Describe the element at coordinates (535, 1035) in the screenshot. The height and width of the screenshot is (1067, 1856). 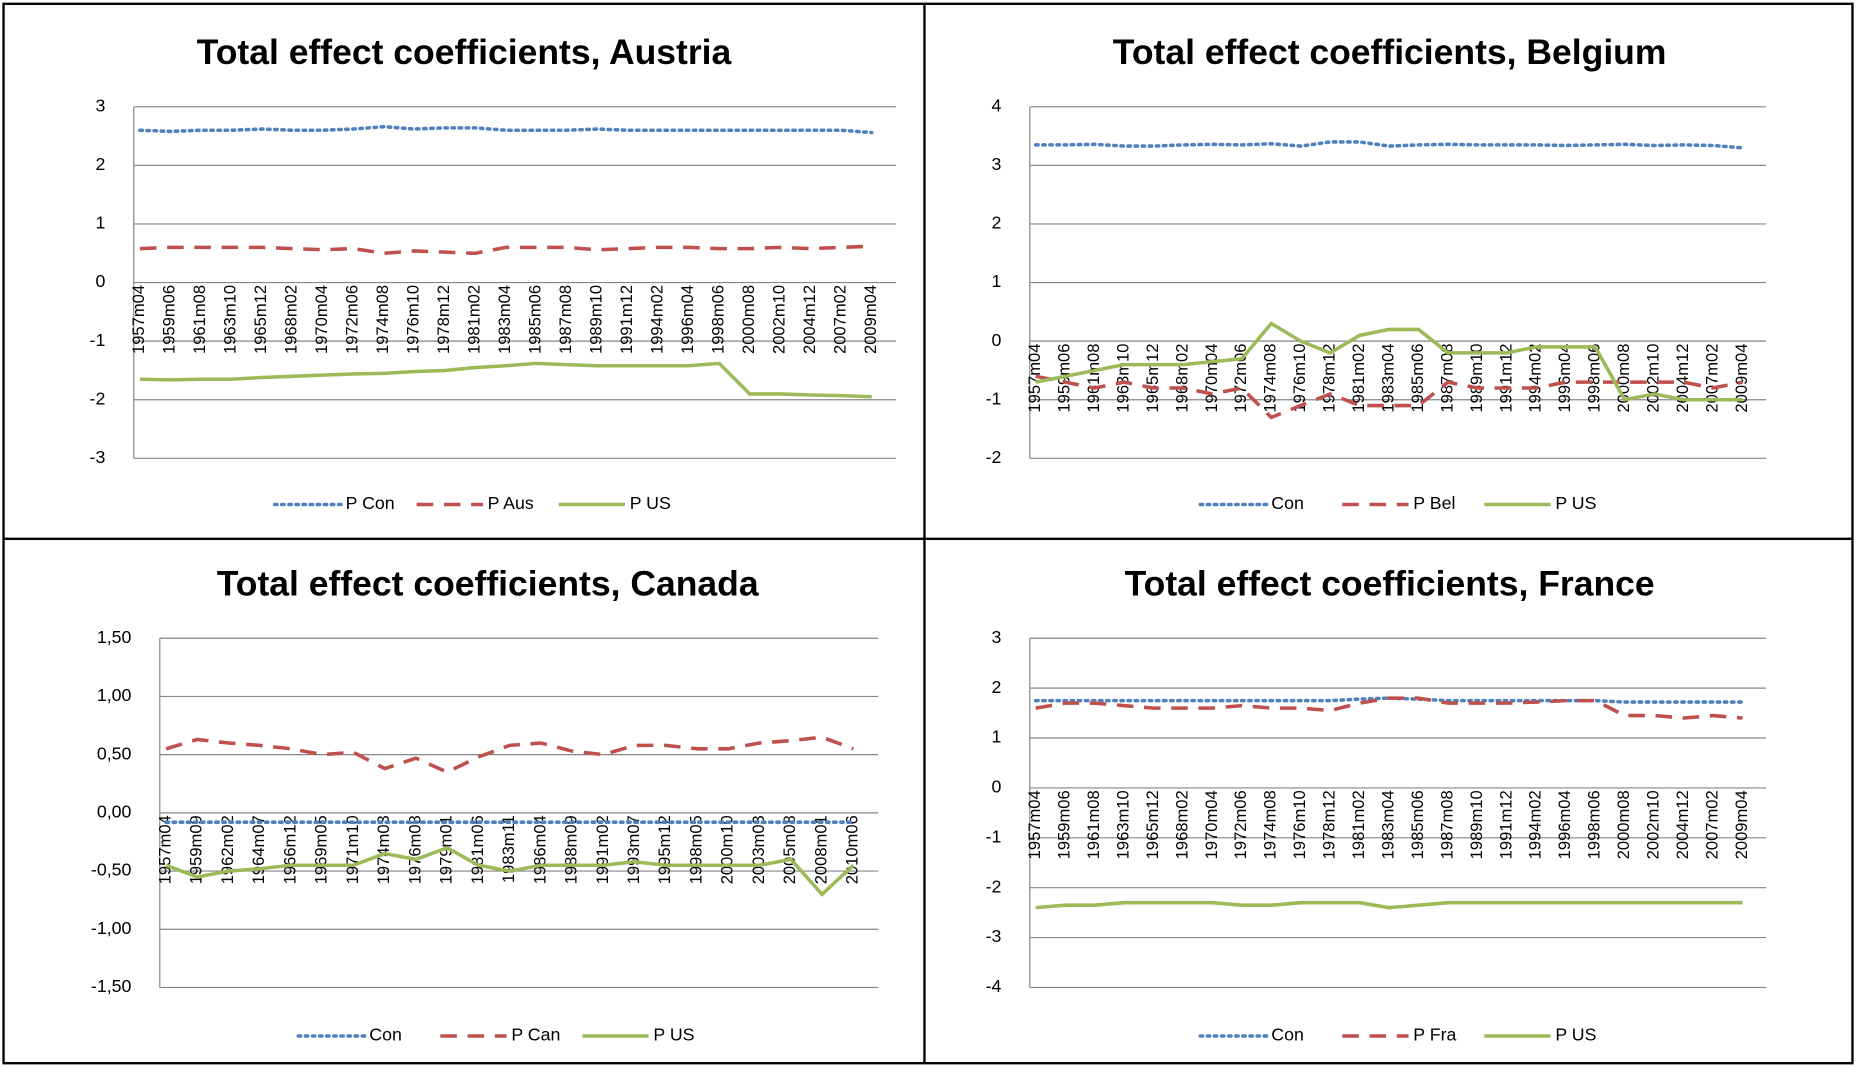
I see `legend-label: P Can` at that location.